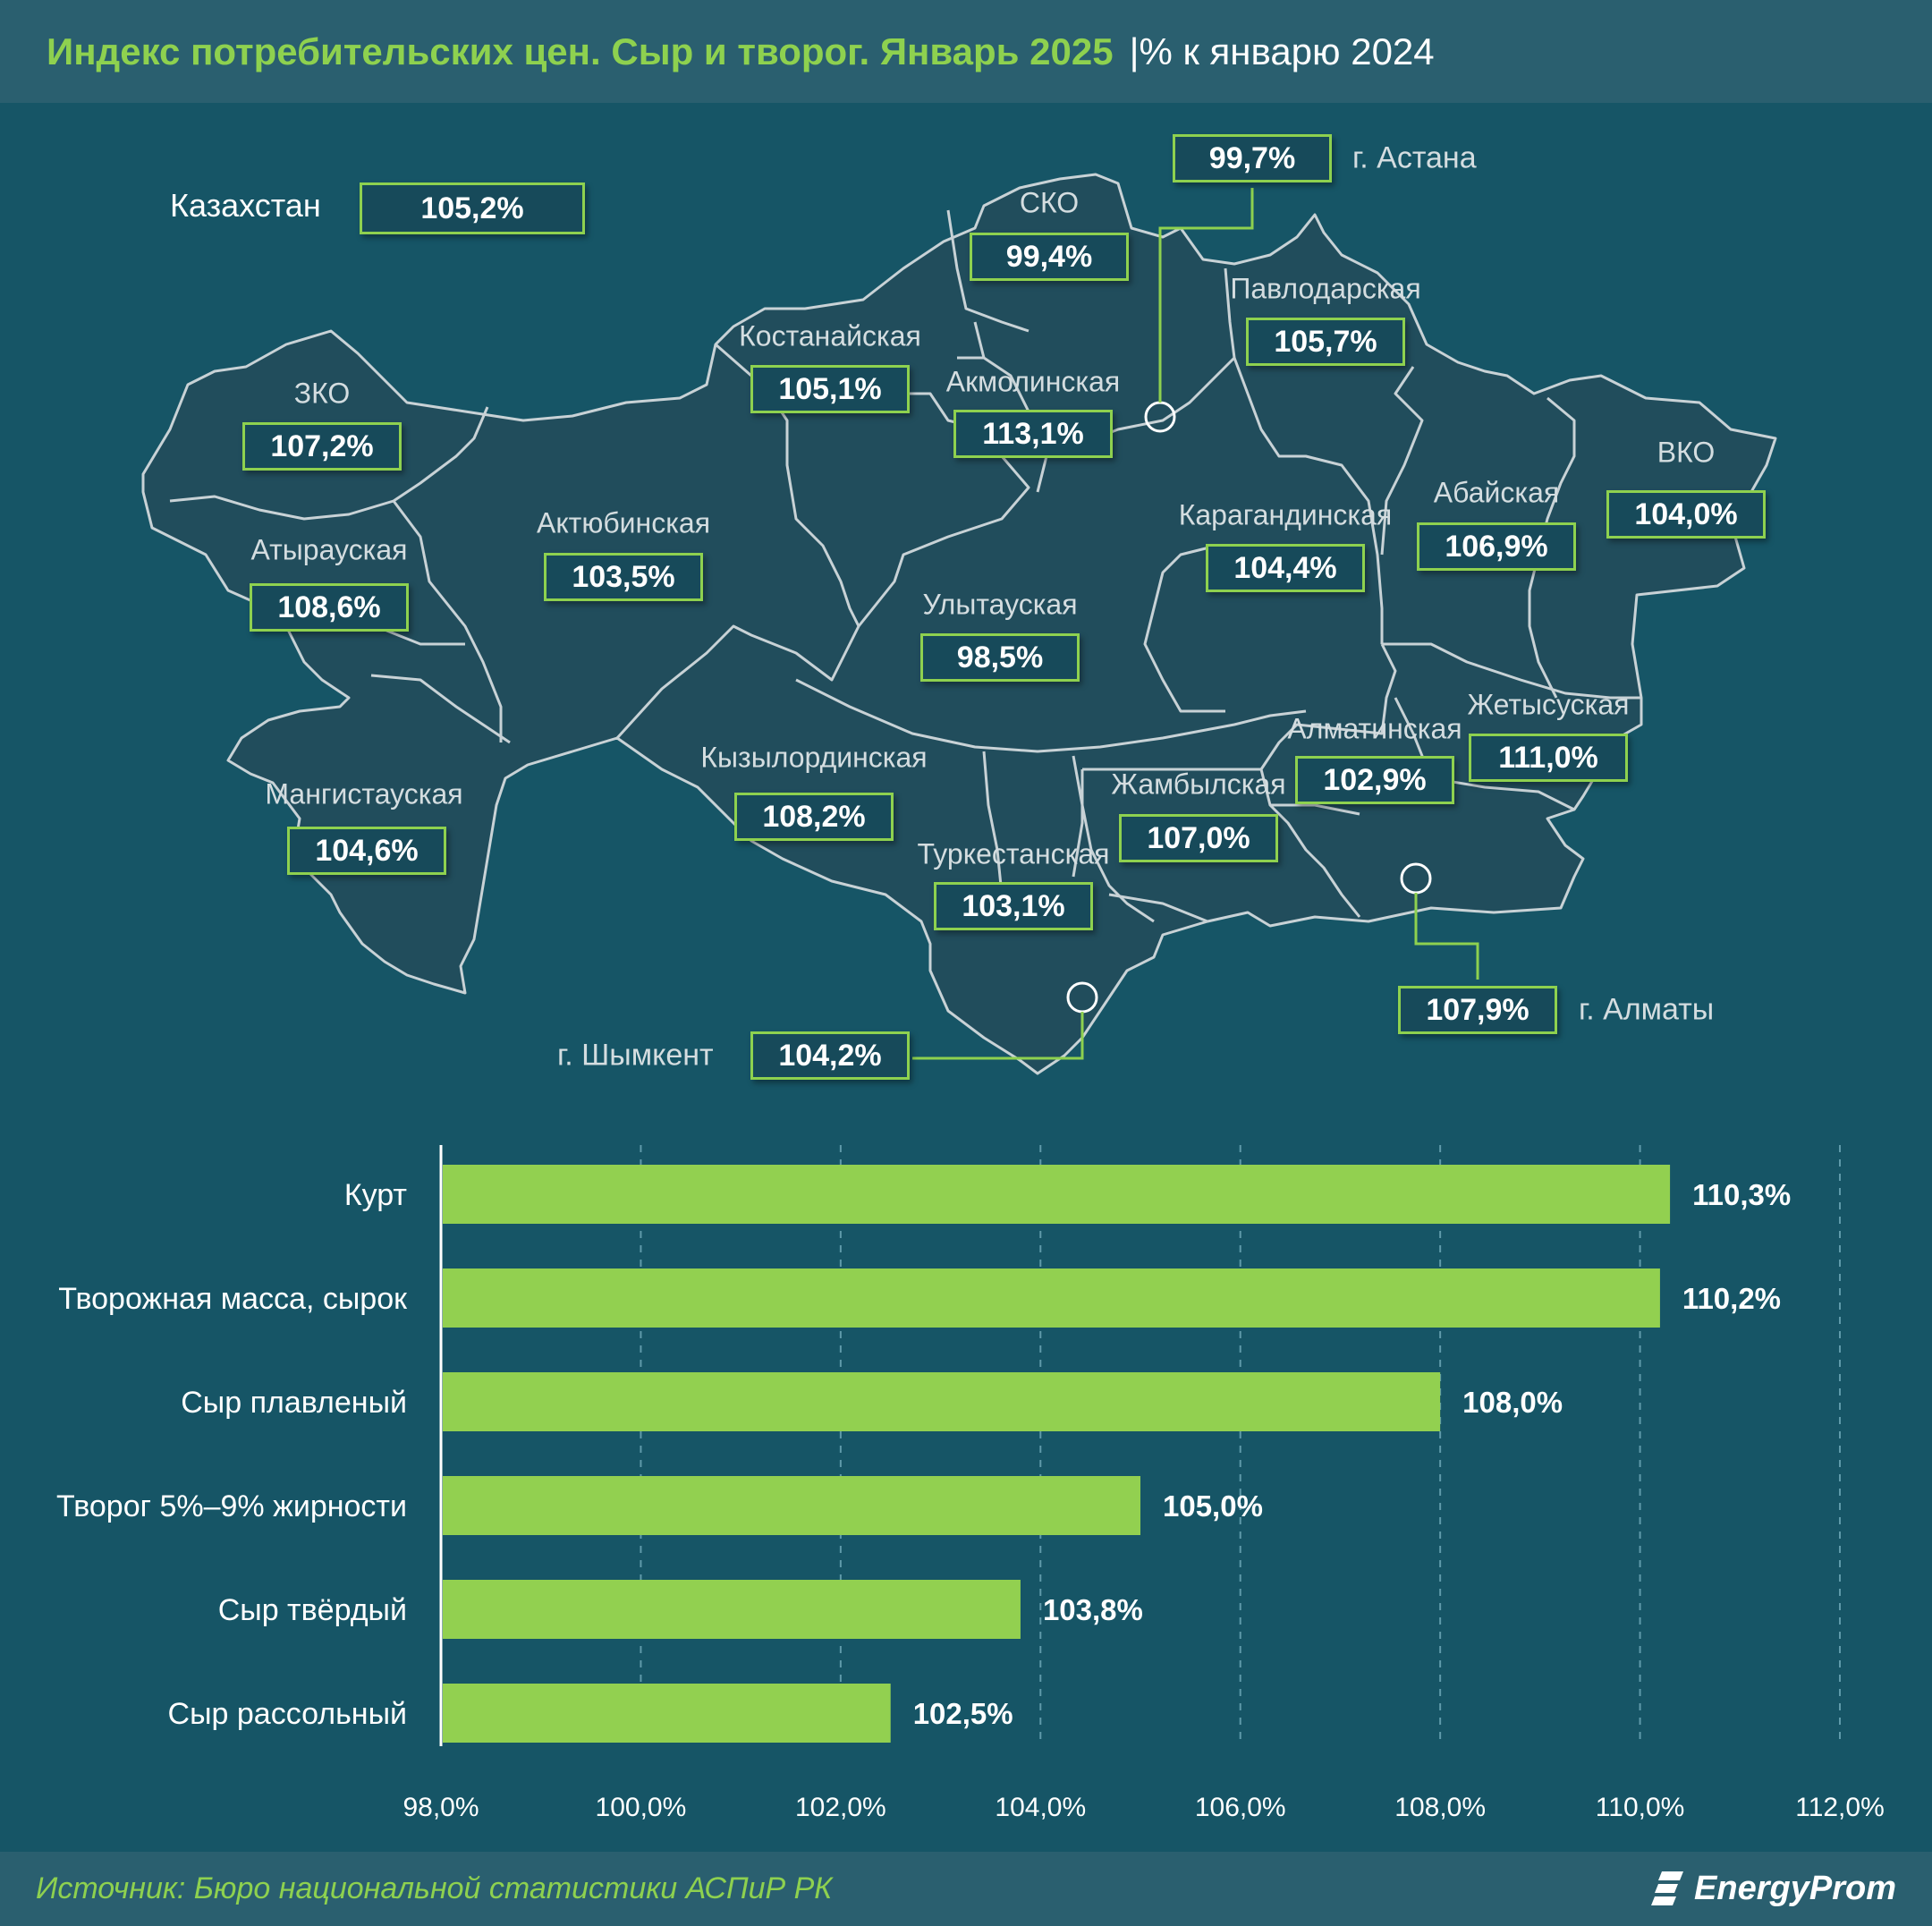 The image size is (1932, 1926). I want to click on city-label-almaty: г. Алматы, so click(1647, 1010).